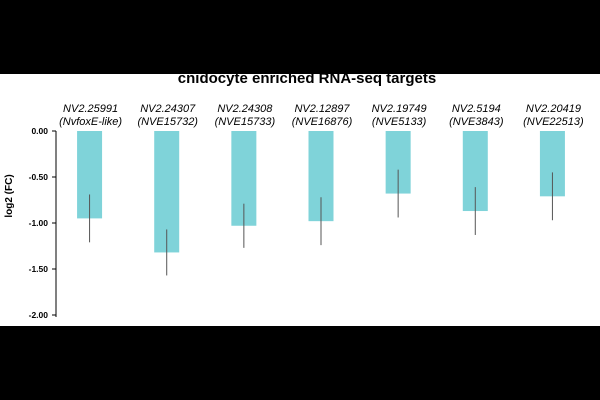 The width and height of the screenshot is (600, 400). I want to click on category-label-gene: NV2.12897, so click(322, 109).